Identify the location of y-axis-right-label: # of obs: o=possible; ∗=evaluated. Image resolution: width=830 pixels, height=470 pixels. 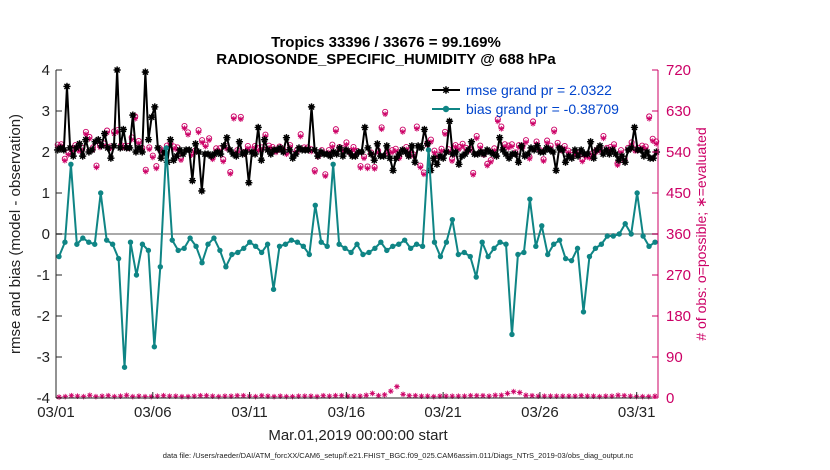
(701, 233).